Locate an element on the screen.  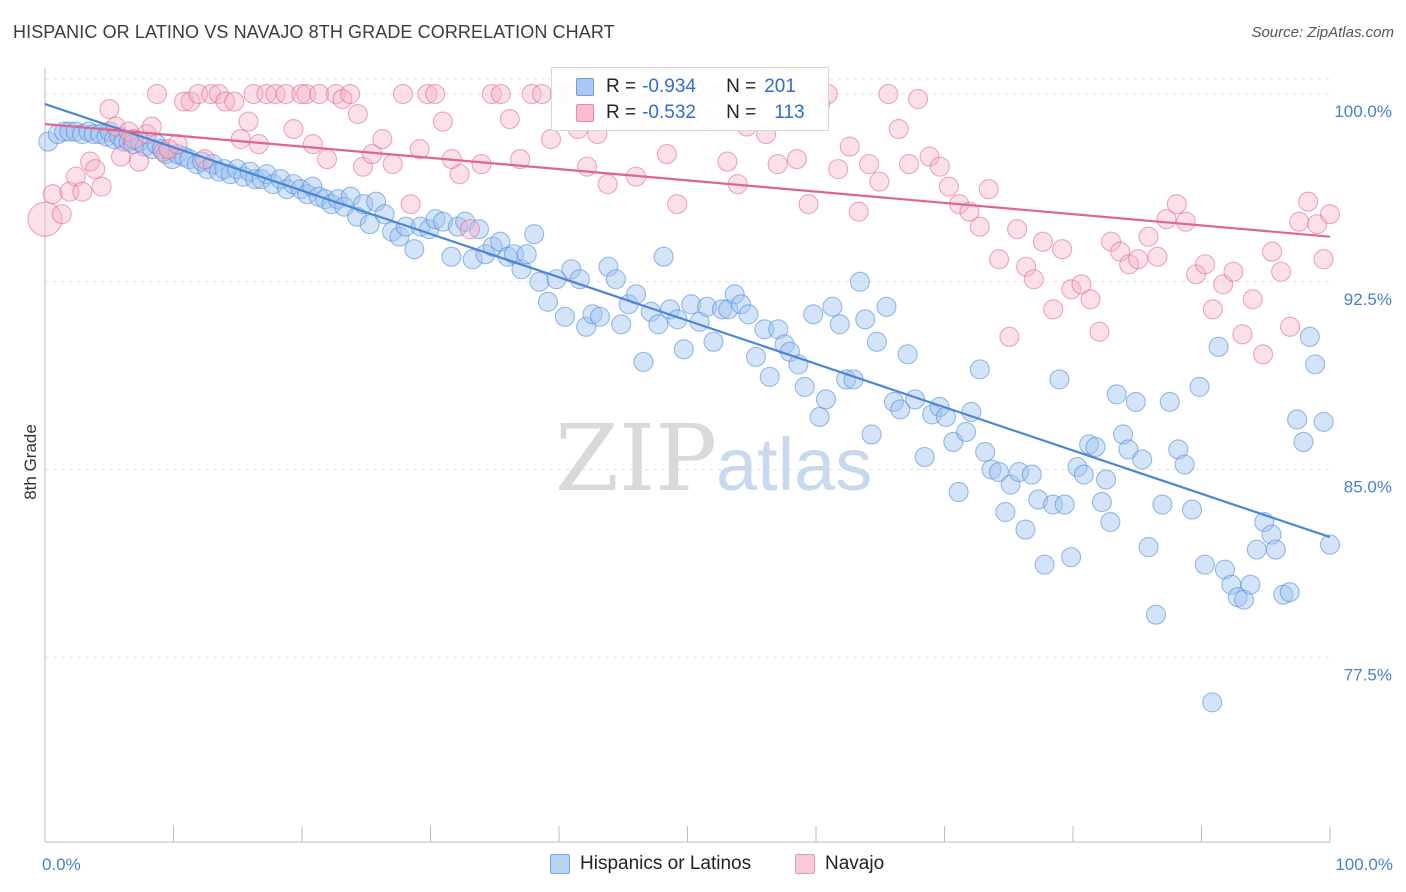
legend-label-navajo: Navajo is located at coordinates (855, 863).